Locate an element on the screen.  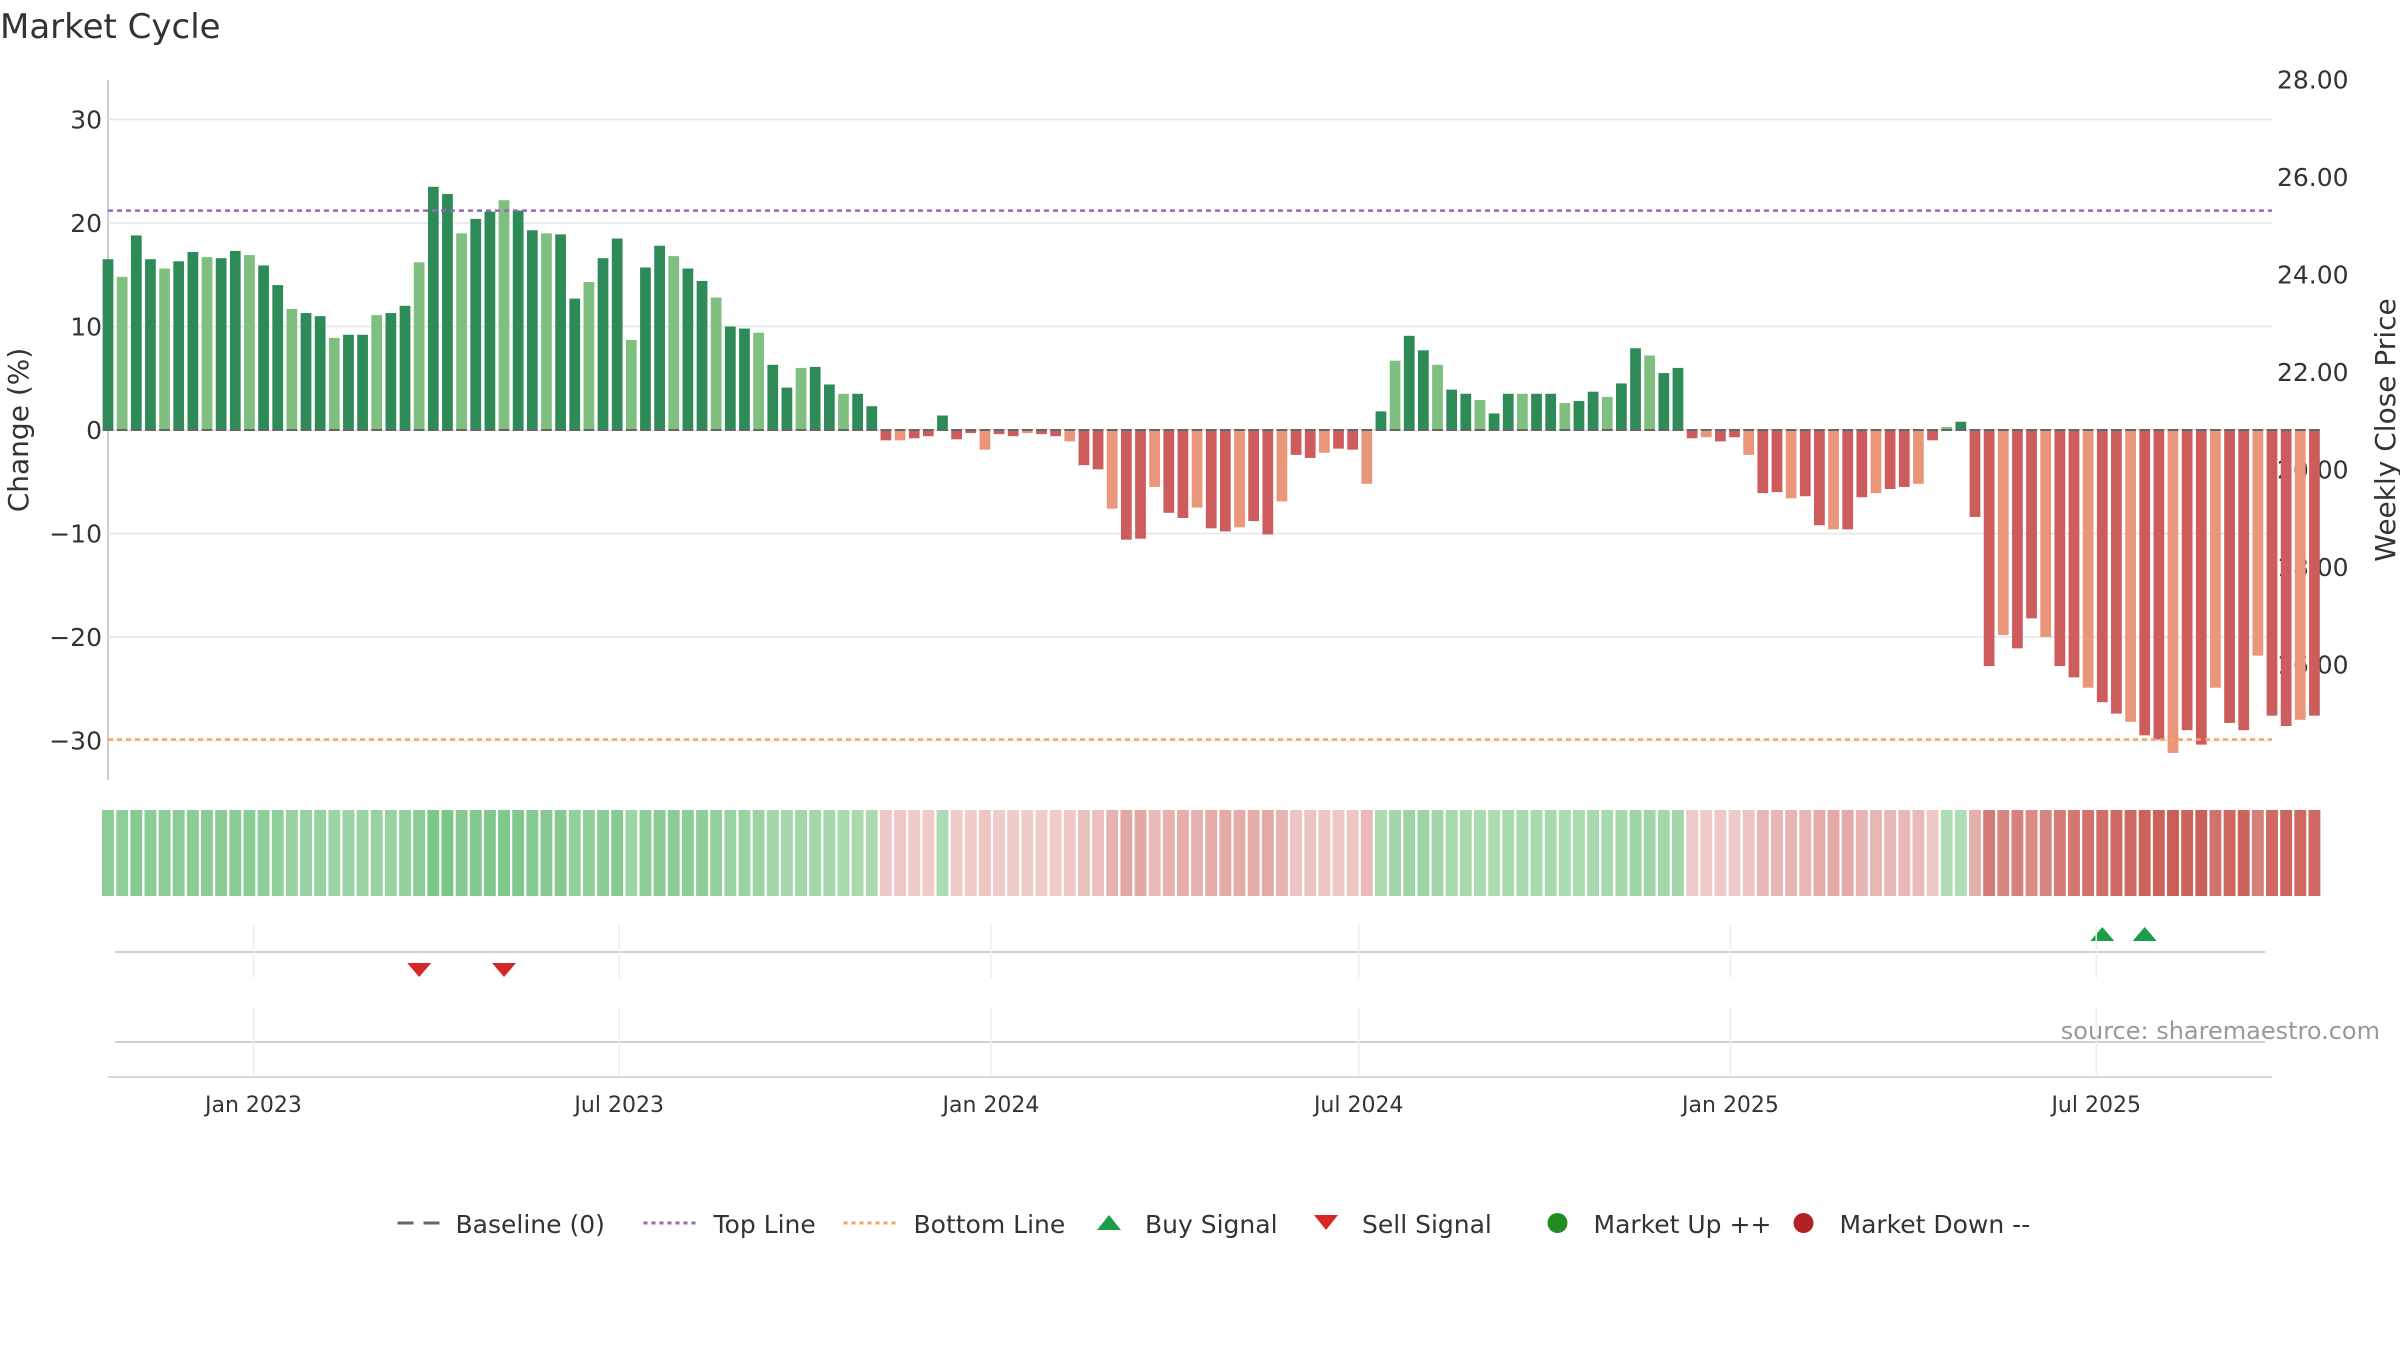
legend-item: Sell Signal is located at coordinates (1403, 1224).